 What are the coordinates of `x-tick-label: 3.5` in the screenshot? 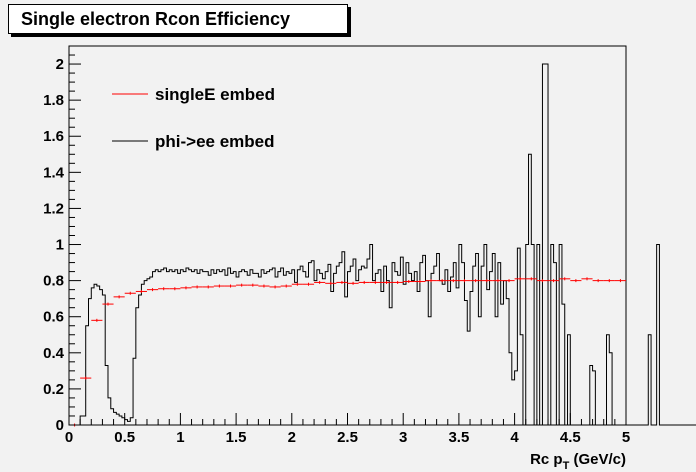 It's located at (458, 437).